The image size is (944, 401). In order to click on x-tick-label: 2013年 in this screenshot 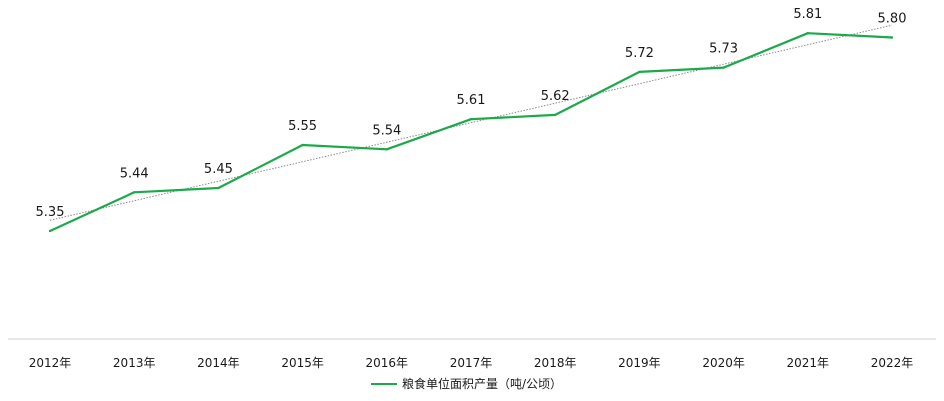, I will do `click(134, 363)`.